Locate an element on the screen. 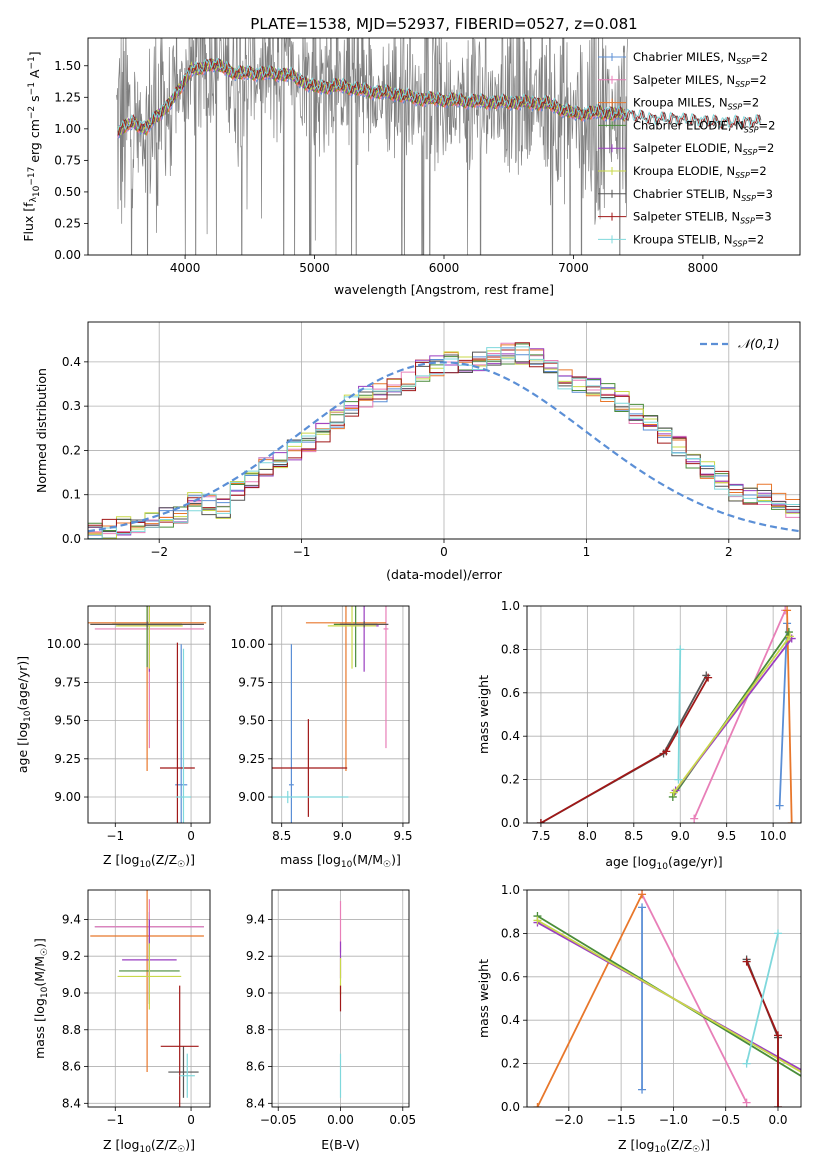  y-tick-label: 9.75 is located at coordinates (67, 682).